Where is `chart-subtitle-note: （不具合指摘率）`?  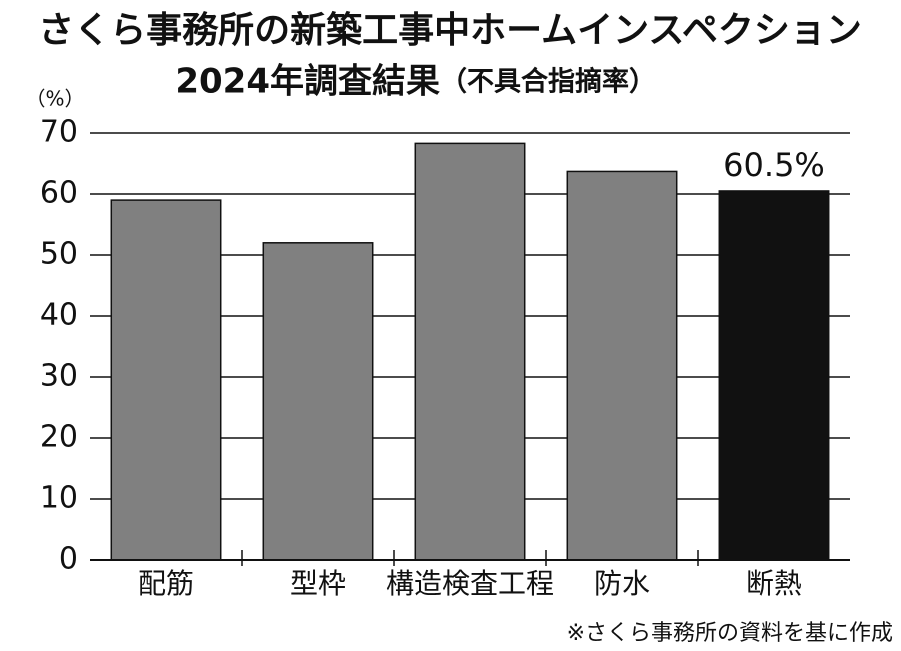 chart-subtitle-note: （不具合指摘率） is located at coordinates (548, 82).